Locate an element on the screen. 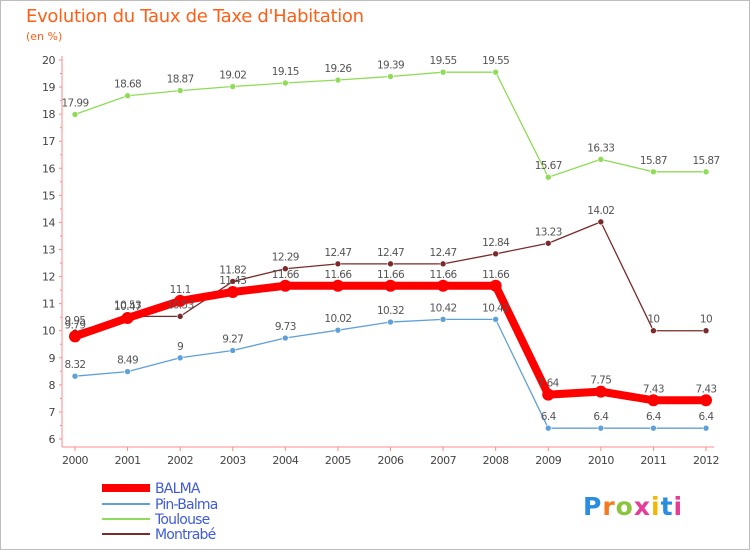 This screenshot has width=750, height=550. legend-label: BALMA is located at coordinates (178, 489).